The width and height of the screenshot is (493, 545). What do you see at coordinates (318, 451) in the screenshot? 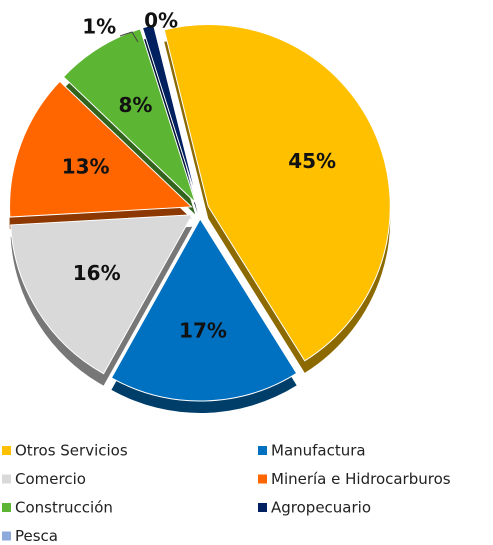
I see `legend-label: Manufactura` at bounding box center [318, 451].